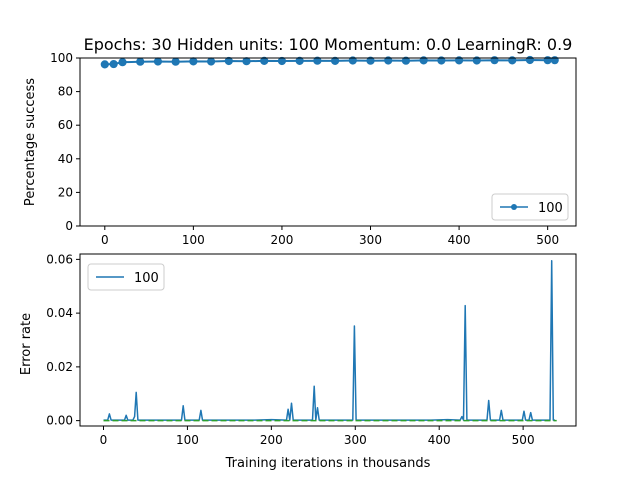 The height and width of the screenshot is (480, 640). I want to click on success-y-axis-label: Percentage success, so click(30, 142).